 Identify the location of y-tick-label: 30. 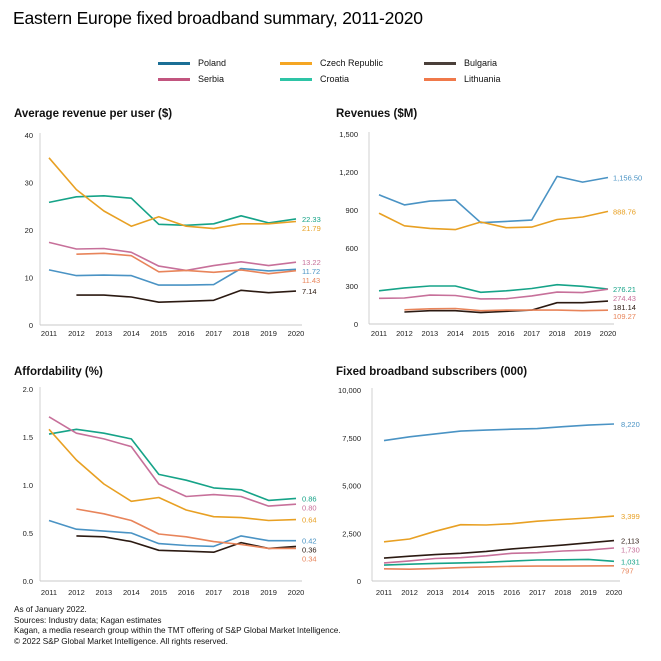
(29, 183).